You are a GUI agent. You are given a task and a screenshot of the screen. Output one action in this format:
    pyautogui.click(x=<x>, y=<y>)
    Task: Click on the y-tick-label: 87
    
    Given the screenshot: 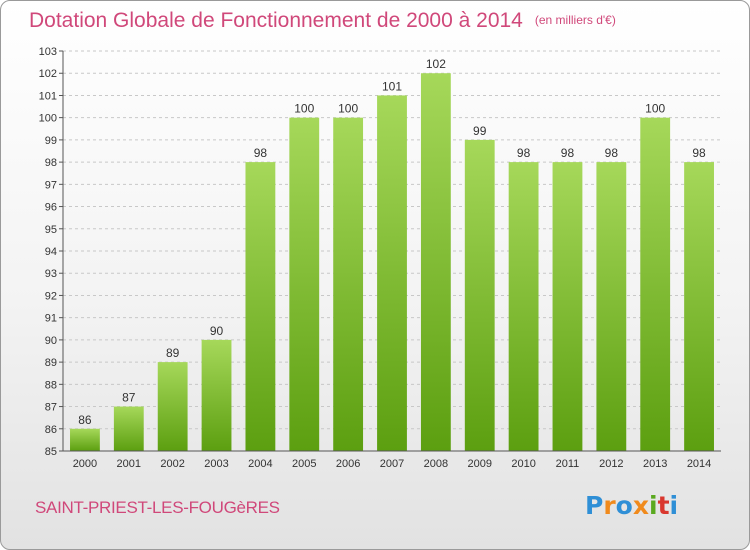 What is the action you would take?
    pyautogui.click(x=51, y=408)
    